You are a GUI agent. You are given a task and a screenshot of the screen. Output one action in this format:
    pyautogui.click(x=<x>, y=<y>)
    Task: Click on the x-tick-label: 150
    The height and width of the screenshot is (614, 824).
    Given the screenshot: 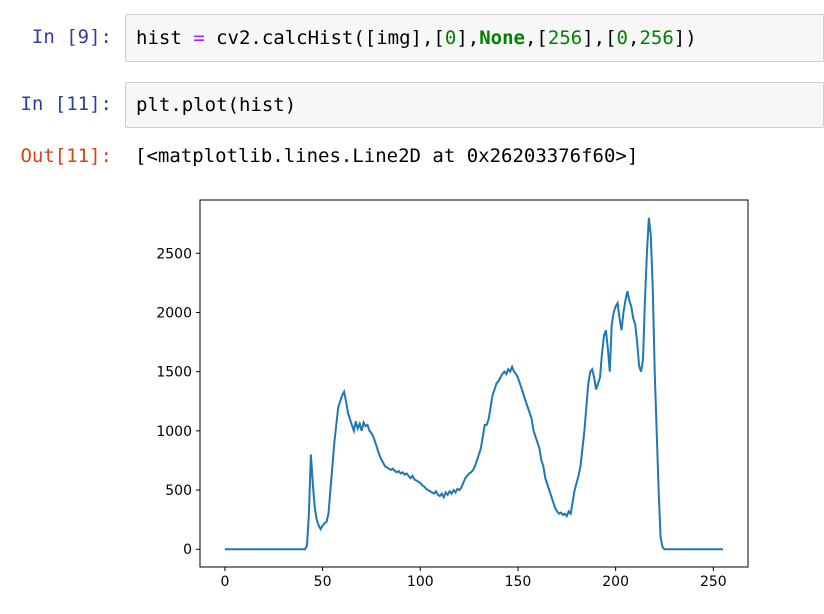 What is the action you would take?
    pyautogui.click(x=518, y=582)
    